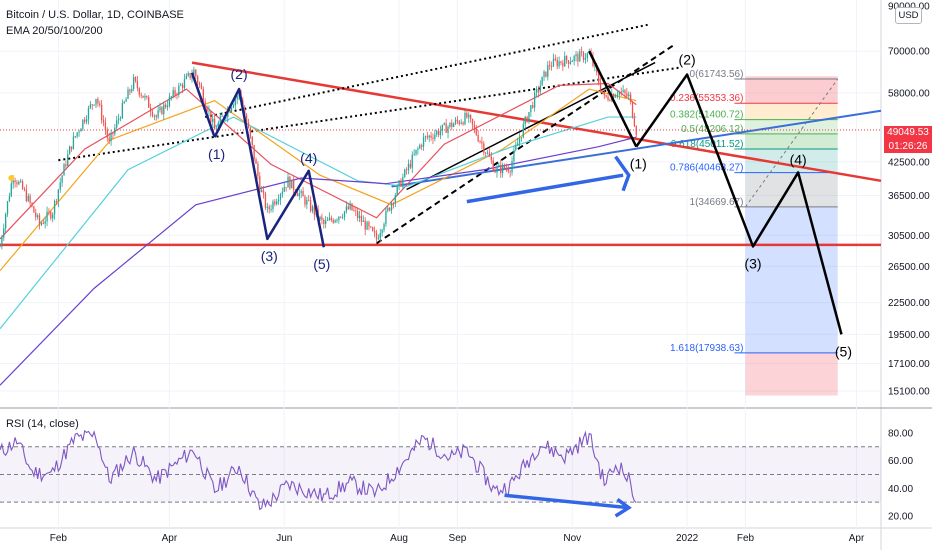 Image resolution: width=932 pixels, height=550 pixels. Describe the element at coordinates (857, 538) in the screenshot. I see `x-tick-label: Apr` at that location.